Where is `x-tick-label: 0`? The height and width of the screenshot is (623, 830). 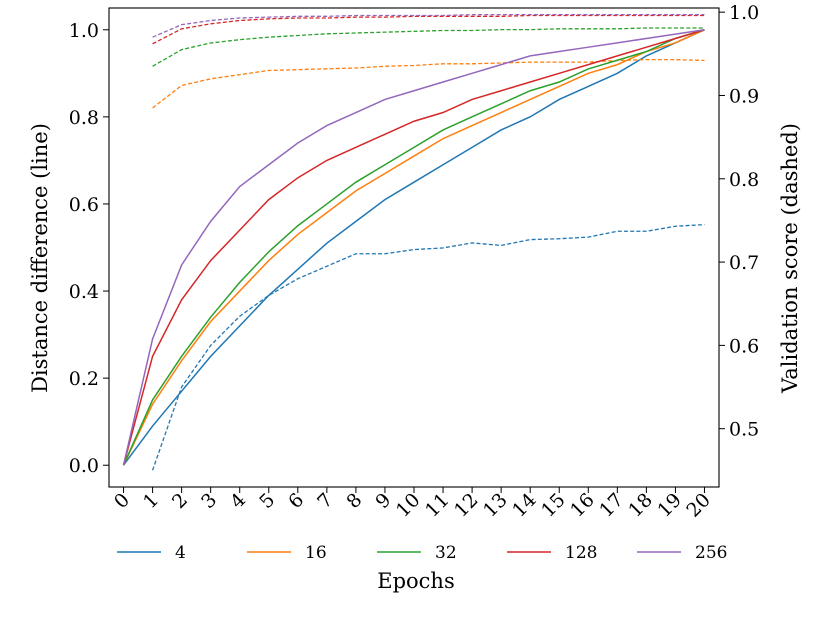
x-tick-label: 0 is located at coordinates (122, 501).